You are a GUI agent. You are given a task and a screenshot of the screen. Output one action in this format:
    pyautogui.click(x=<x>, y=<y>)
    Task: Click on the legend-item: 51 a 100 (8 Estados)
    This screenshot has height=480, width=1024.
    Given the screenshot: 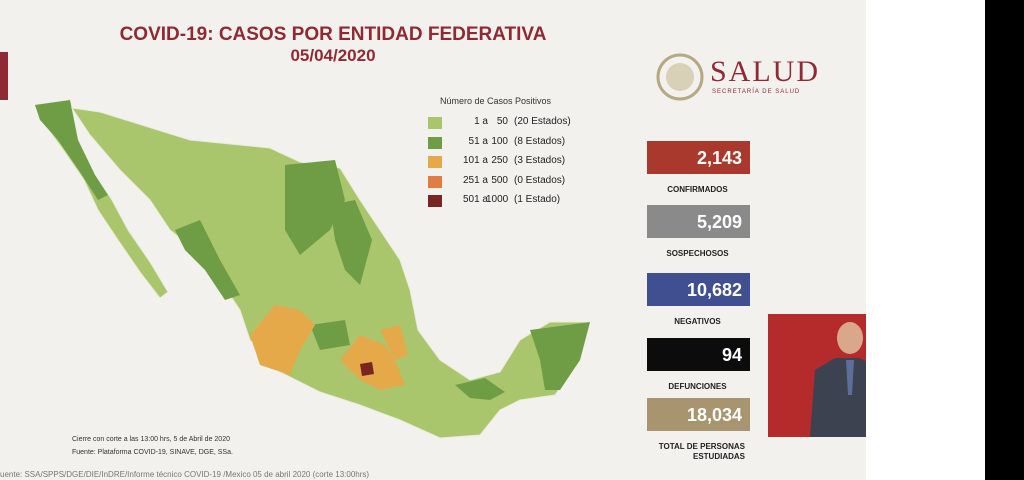 What is the action you would take?
    pyautogui.click(x=508, y=143)
    